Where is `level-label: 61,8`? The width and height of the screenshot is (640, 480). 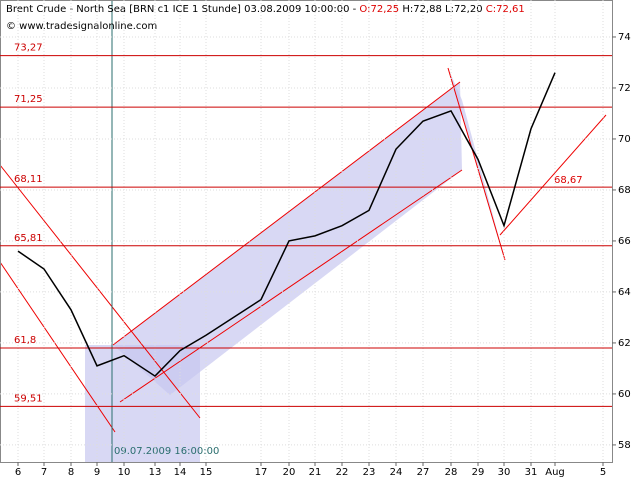
level-label: 61,8 is located at coordinates (25, 340).